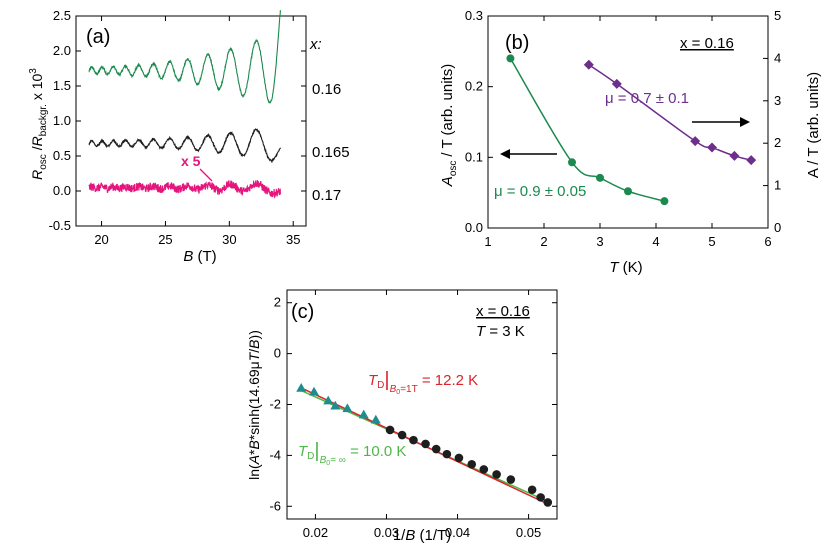 This screenshot has width=830, height=549. Describe the element at coordinates (474, 227) in the screenshot. I see `y-tick-left-label: 0.0` at that location.